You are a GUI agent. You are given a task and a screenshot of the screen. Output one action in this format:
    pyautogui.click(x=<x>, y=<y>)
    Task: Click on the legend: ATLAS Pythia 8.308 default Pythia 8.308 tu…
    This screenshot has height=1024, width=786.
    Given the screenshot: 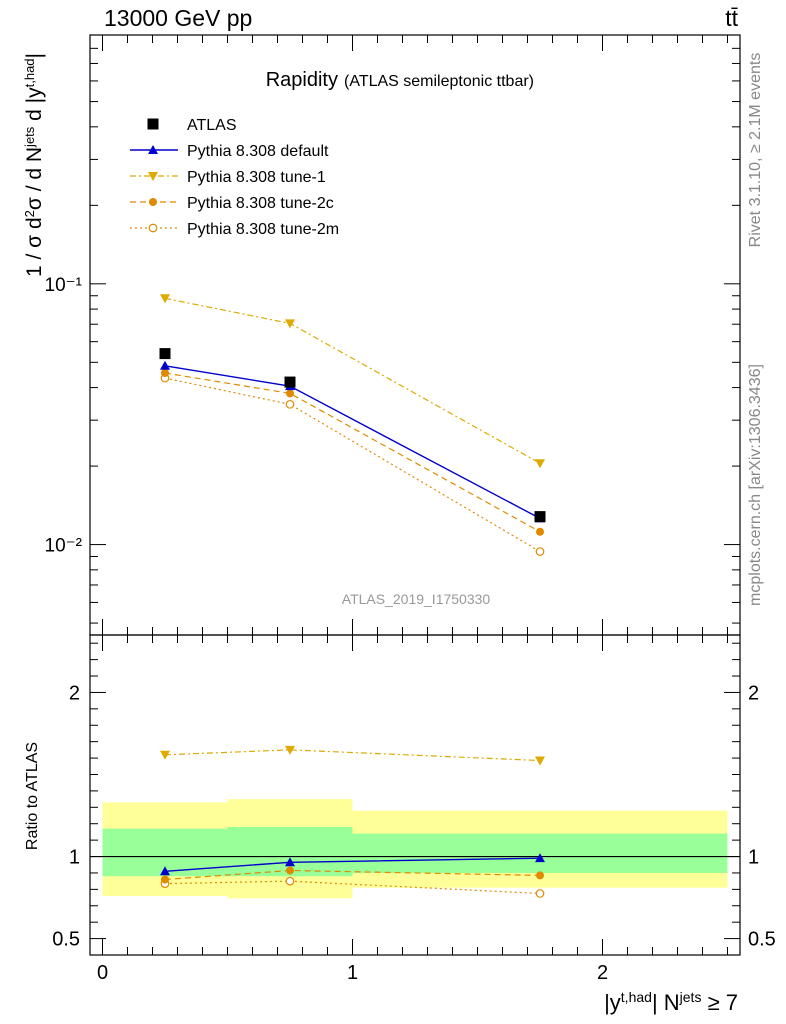 What is the action you would take?
    pyautogui.click(x=234, y=177)
    